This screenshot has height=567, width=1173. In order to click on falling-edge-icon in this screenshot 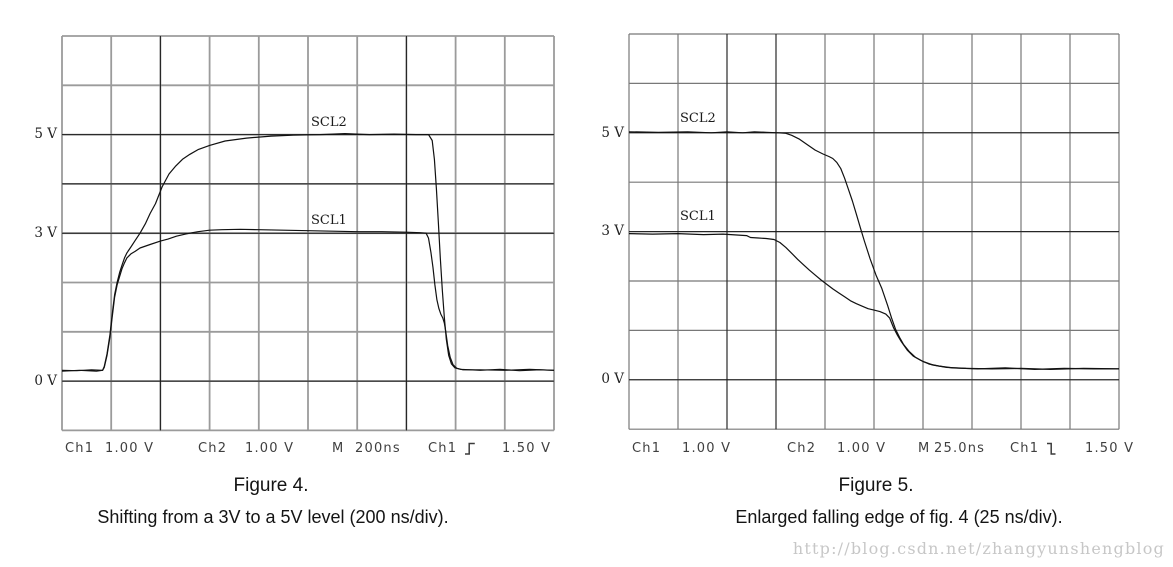, I will do `click(1051, 448)`.